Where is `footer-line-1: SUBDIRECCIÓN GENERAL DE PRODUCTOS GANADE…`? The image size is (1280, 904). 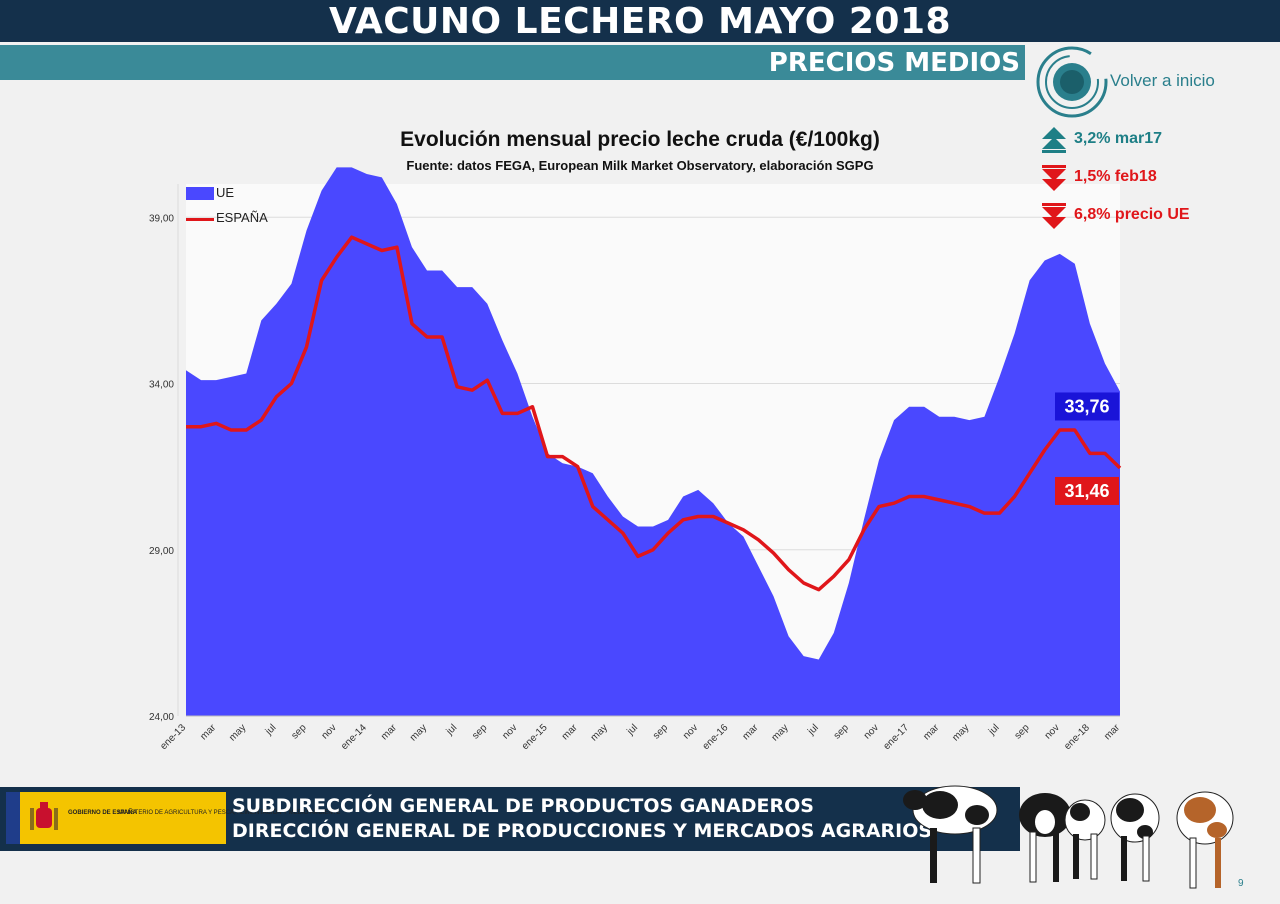
footer-line-1: SUBDIRECCIÓN GENERAL DE PRODUCTOS GANADE… is located at coordinates (523, 806).